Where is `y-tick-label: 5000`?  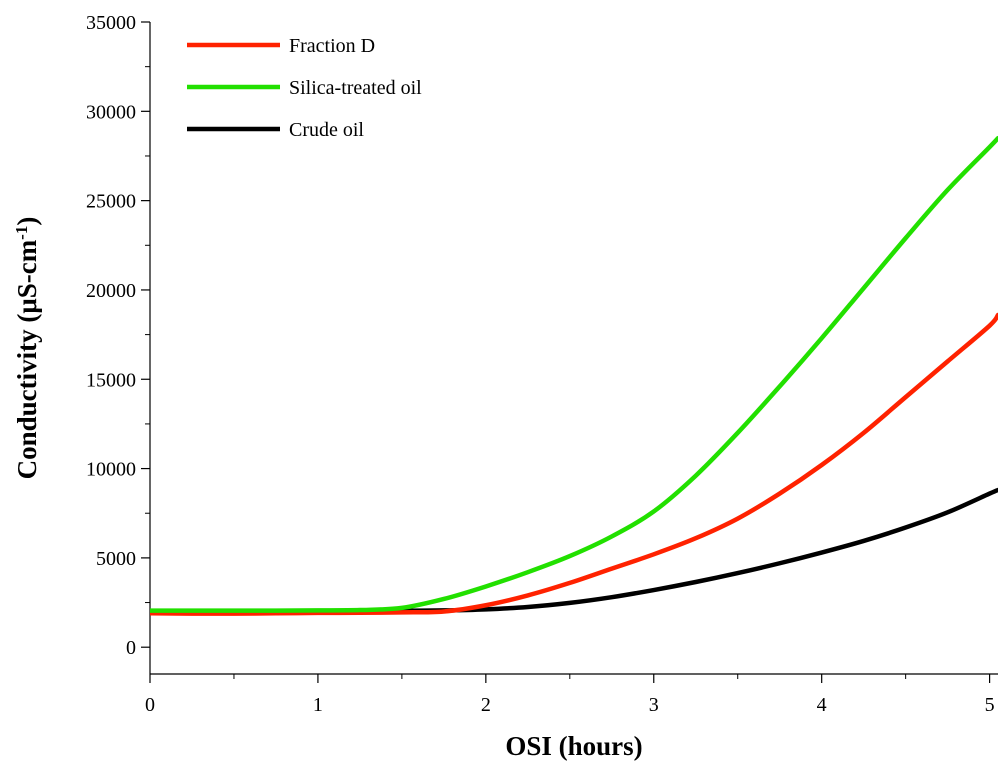
y-tick-label: 5000 is located at coordinates (116, 559).